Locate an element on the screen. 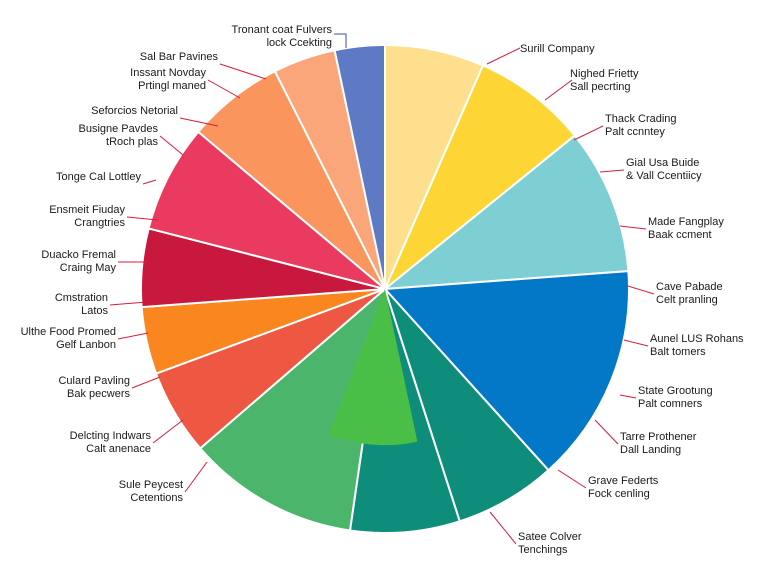  slice-label-line2: Palt ccnntey is located at coordinates (635, 132).